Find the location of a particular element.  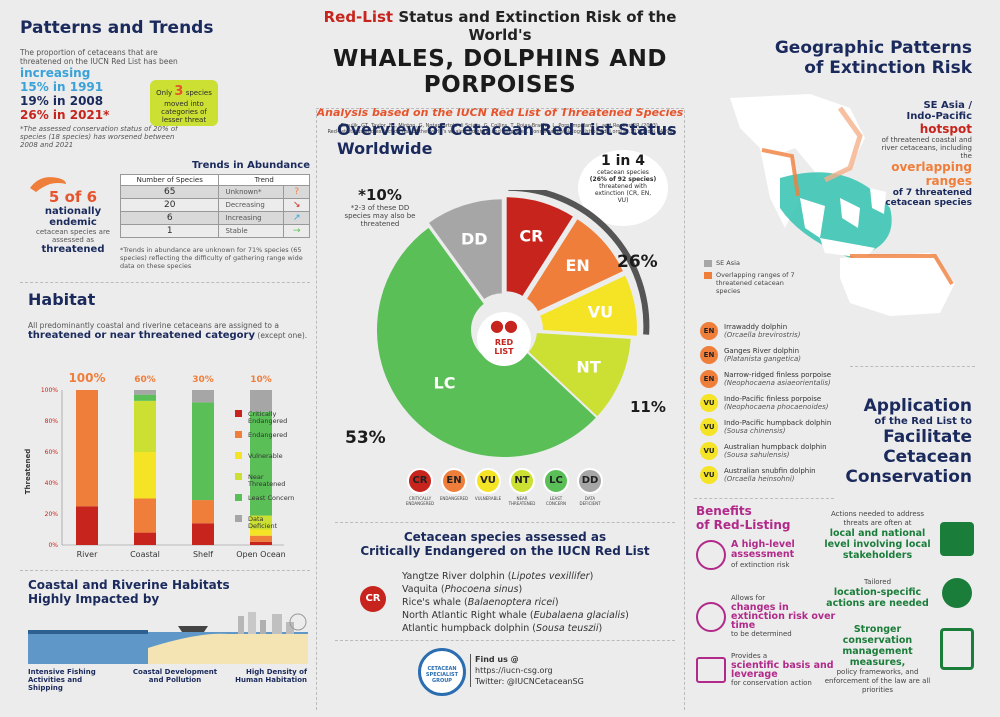

red-list-text: RED LIST is located at coordinates (504, 347).